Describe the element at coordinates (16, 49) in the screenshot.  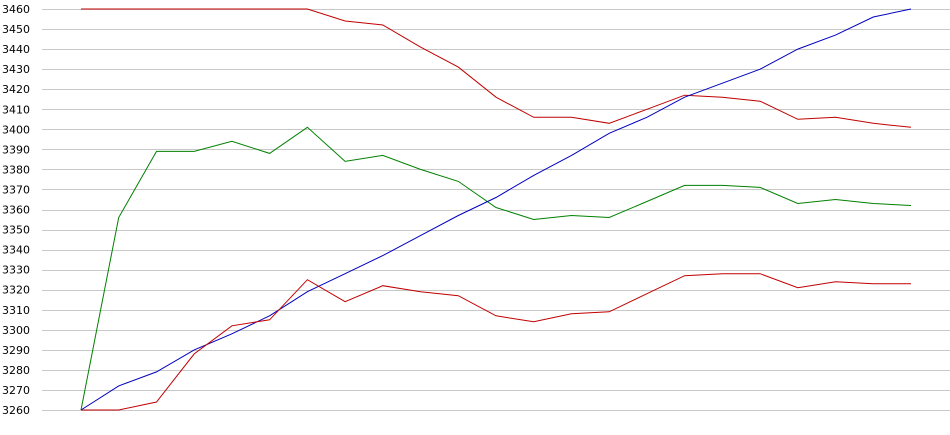
I see `y-tick-label: 3440` at that location.